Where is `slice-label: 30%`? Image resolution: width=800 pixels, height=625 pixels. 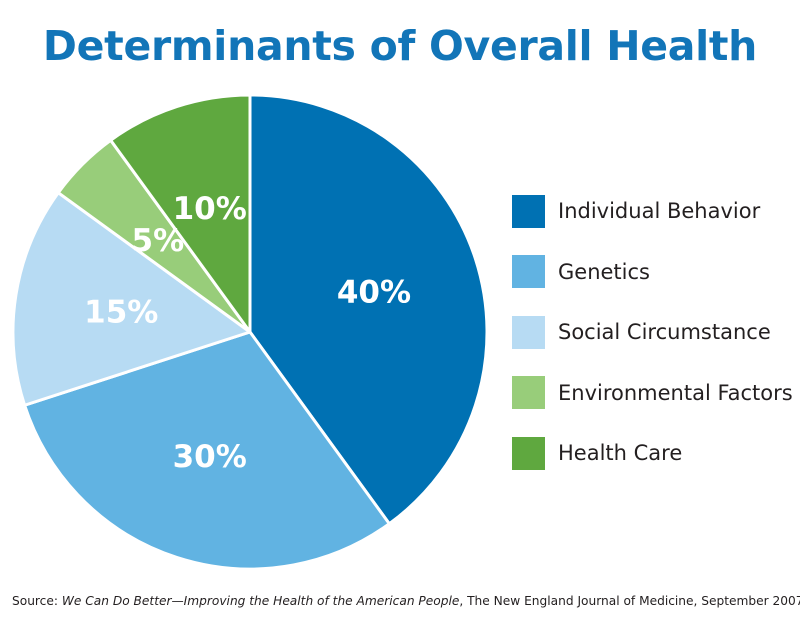 slice-label: 30% is located at coordinates (210, 457).